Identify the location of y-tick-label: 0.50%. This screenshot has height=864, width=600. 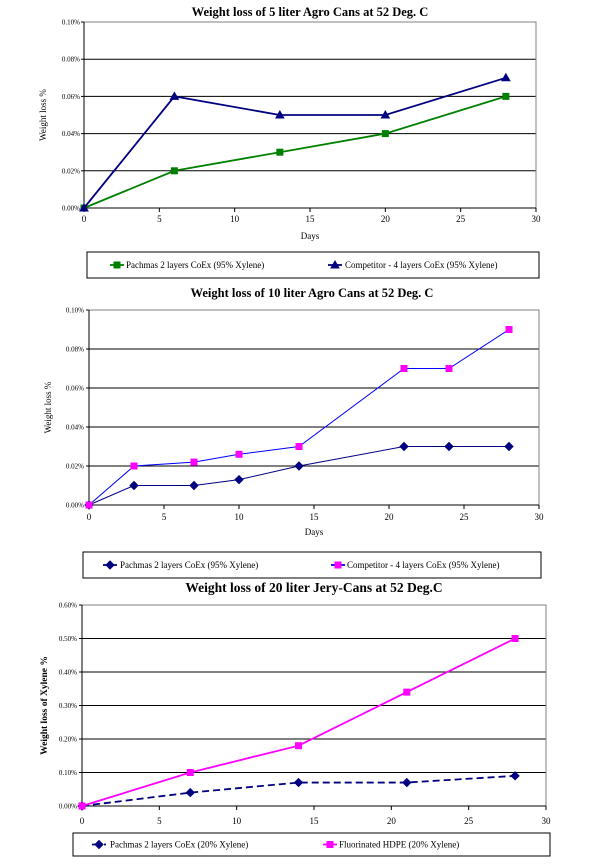
(68, 639).